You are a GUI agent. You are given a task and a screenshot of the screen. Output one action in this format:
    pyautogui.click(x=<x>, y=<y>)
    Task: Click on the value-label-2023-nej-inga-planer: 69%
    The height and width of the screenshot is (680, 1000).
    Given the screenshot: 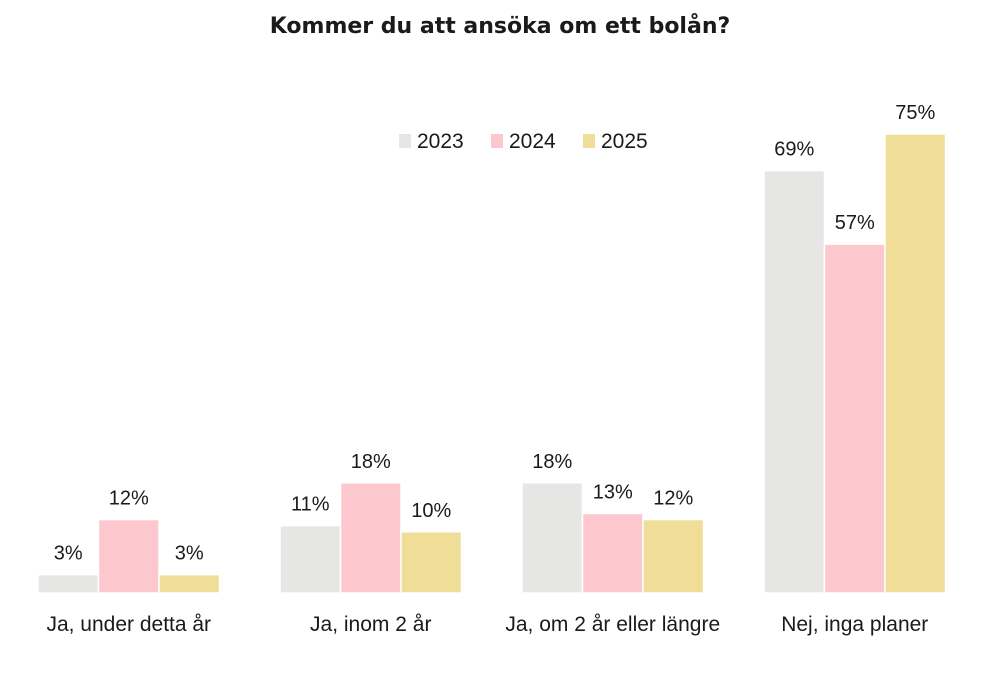 What is the action you would take?
    pyautogui.click(x=794, y=150)
    